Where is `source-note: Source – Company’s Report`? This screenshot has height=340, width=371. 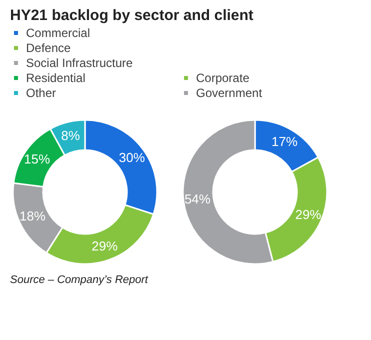 source-note: Source – Company’s Report is located at coordinates (79, 280).